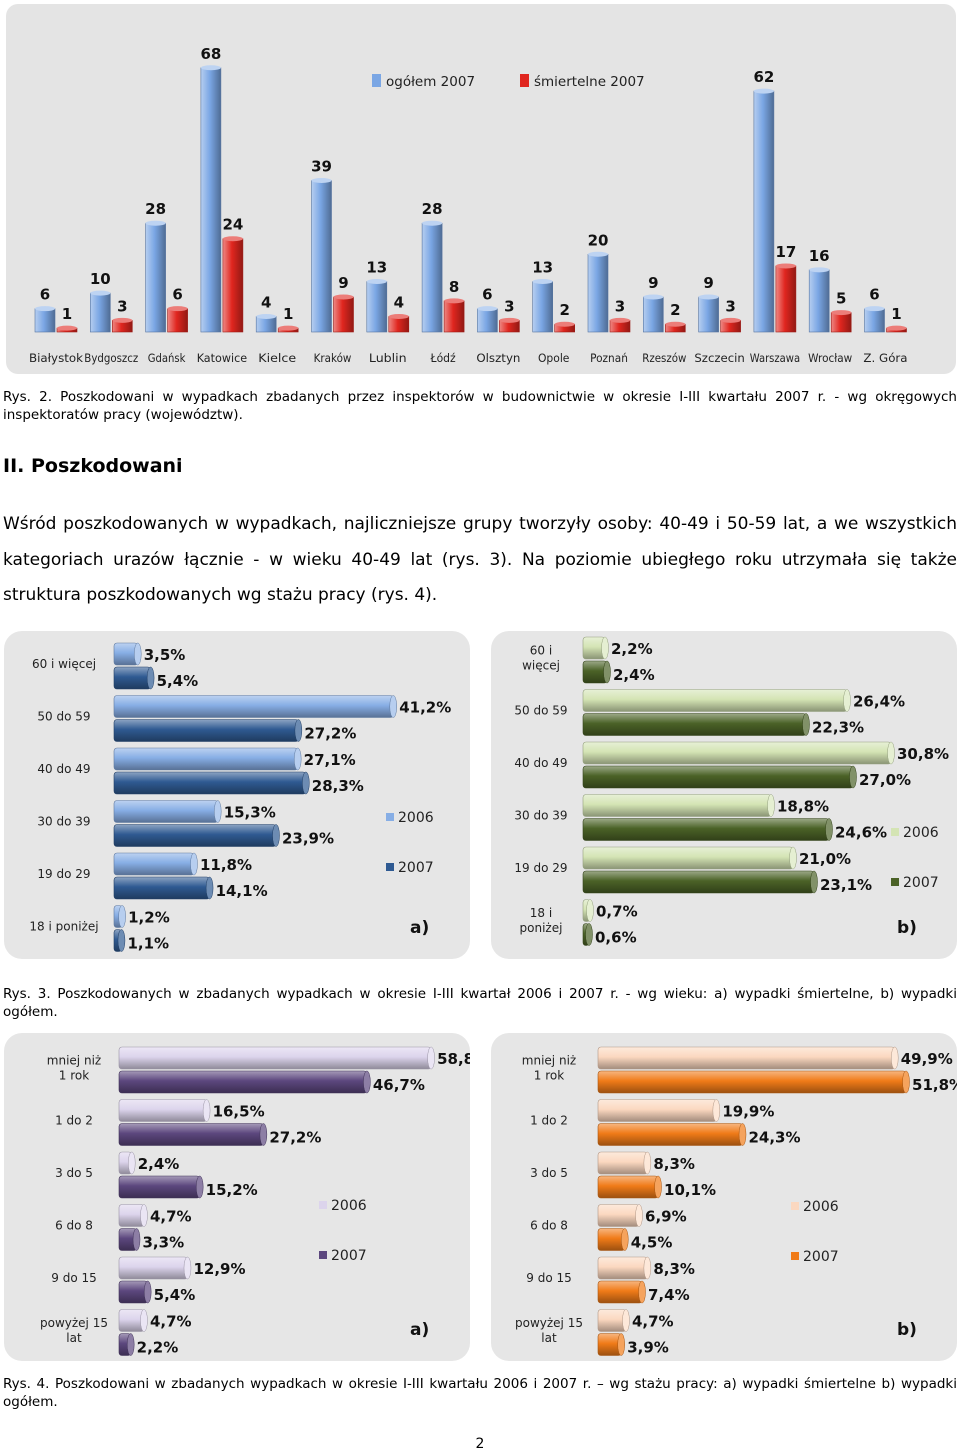 The image size is (960, 1454). I want to click on value-2007-4: 7,4%, so click(669, 1295).